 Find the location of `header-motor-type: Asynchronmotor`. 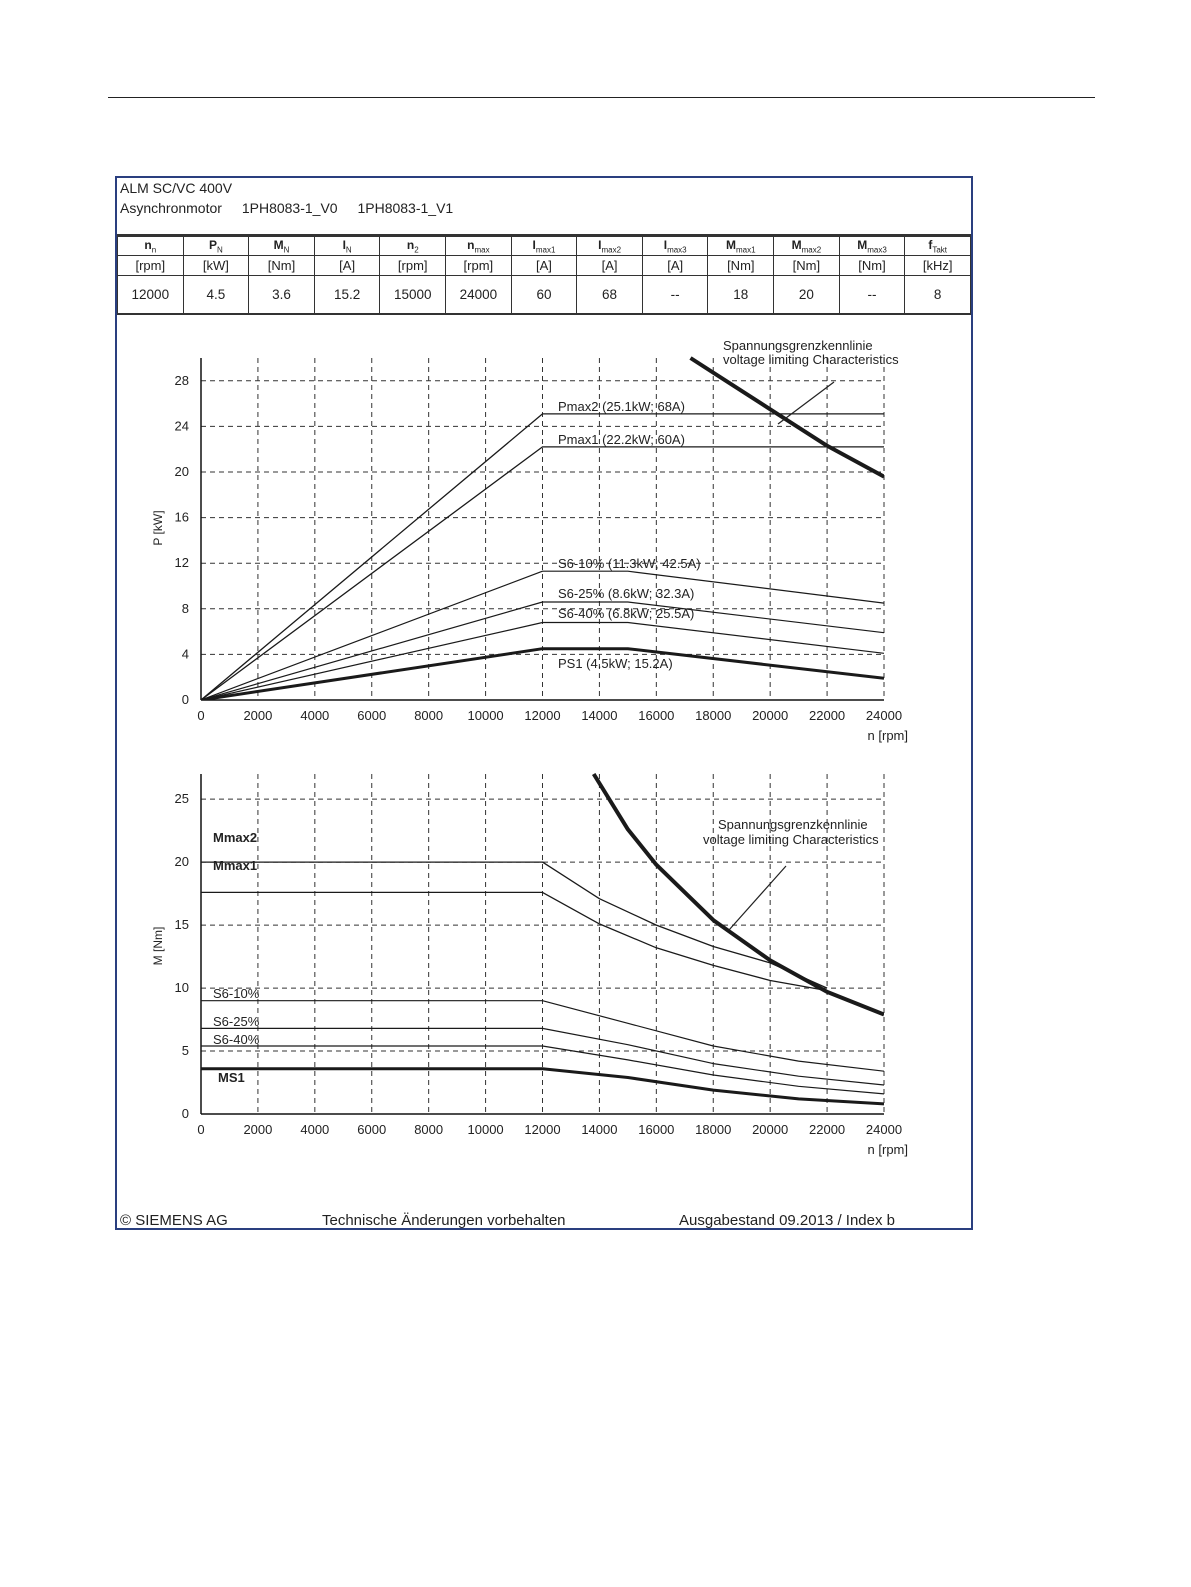

header-motor-type: Asynchronmotor is located at coordinates (171, 208).